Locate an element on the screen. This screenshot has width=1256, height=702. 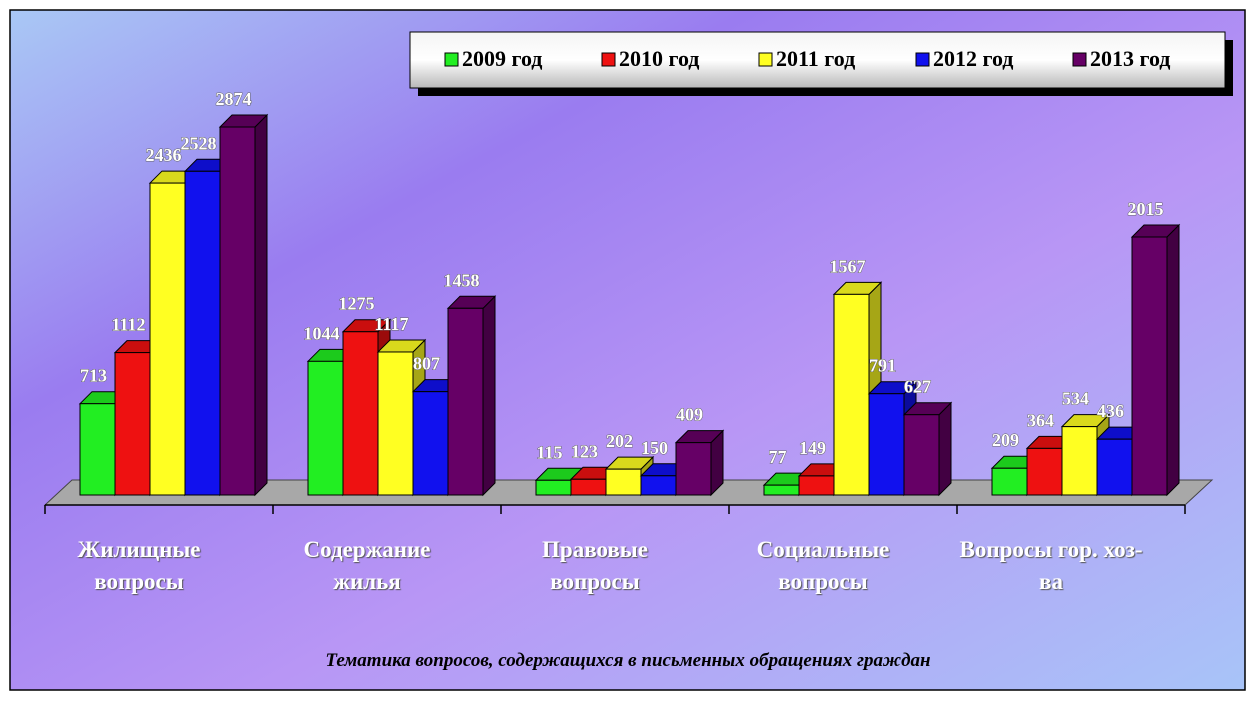
value-label: 791 is located at coordinates (882, 366).